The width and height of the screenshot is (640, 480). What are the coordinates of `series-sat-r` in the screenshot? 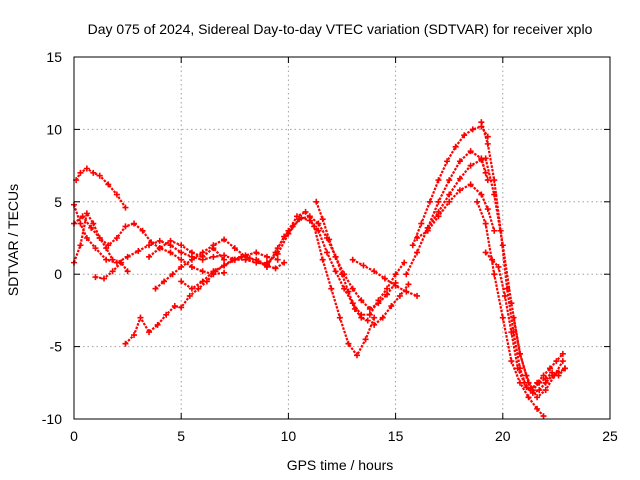 It's located at (456, 211).